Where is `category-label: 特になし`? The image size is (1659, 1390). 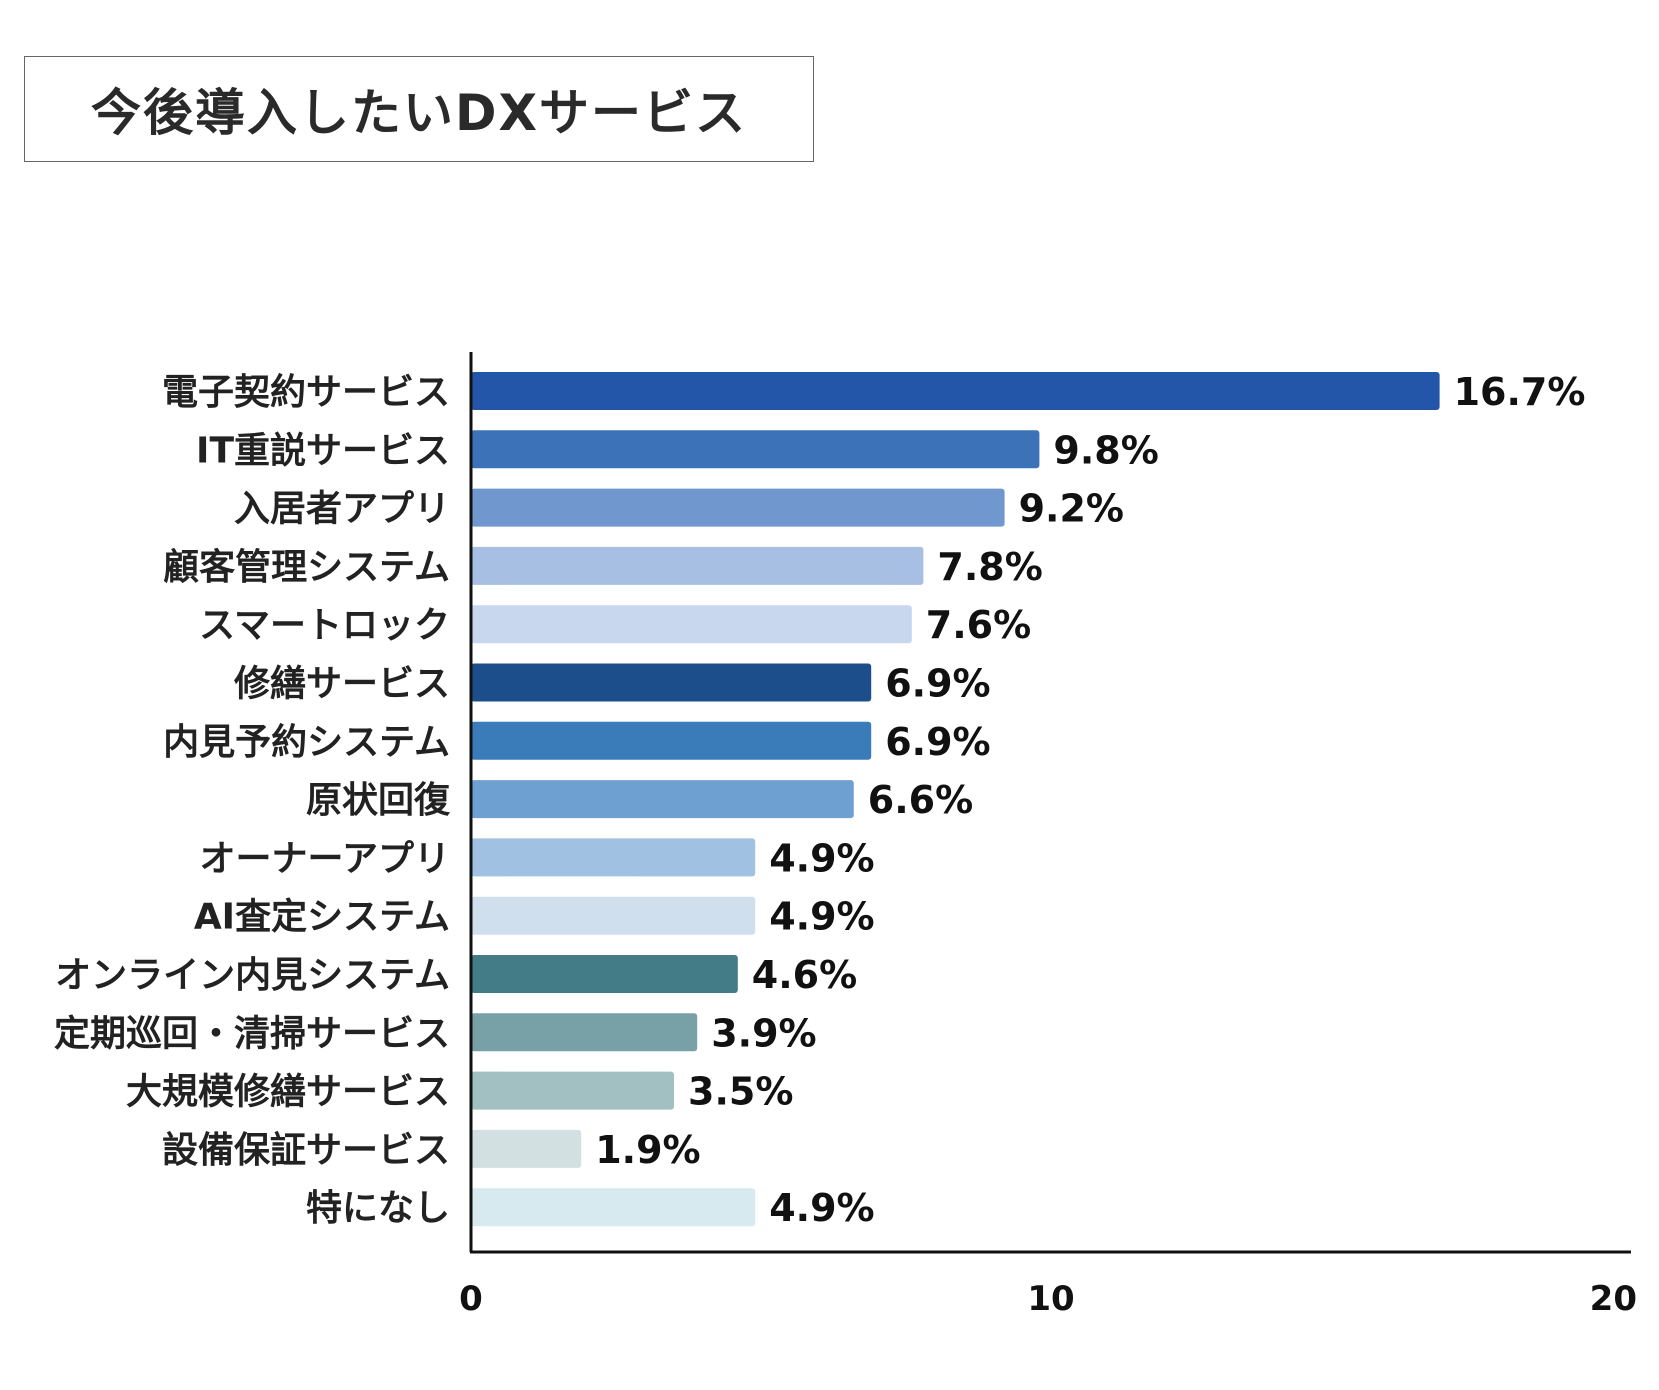
category-label: 特になし is located at coordinates (378, 1208).